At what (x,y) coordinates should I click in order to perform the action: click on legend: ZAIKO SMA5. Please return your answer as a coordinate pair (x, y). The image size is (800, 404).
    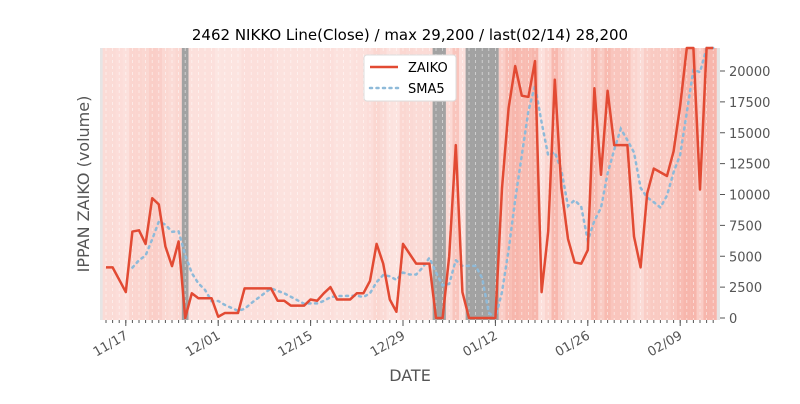
    Looking at the image, I should click on (410, 78).